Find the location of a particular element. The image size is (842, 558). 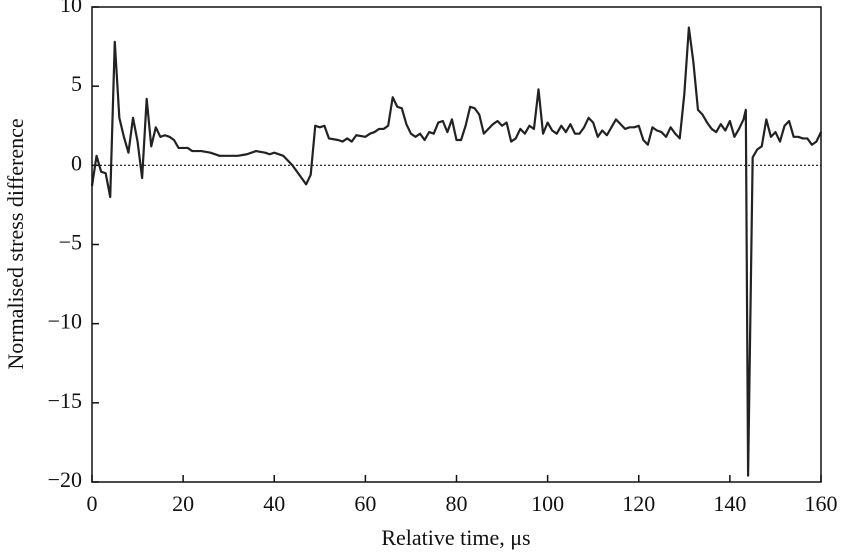

y-tick-label: 10 is located at coordinates (71, 8).